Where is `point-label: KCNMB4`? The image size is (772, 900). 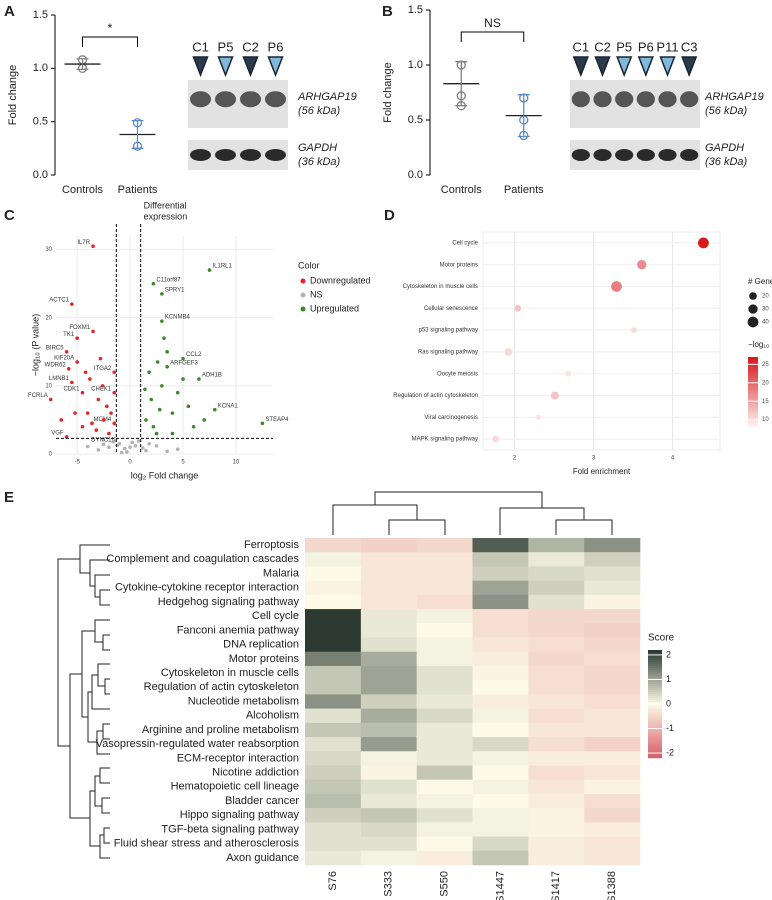
point-label: KCNMB4 is located at coordinates (178, 318).